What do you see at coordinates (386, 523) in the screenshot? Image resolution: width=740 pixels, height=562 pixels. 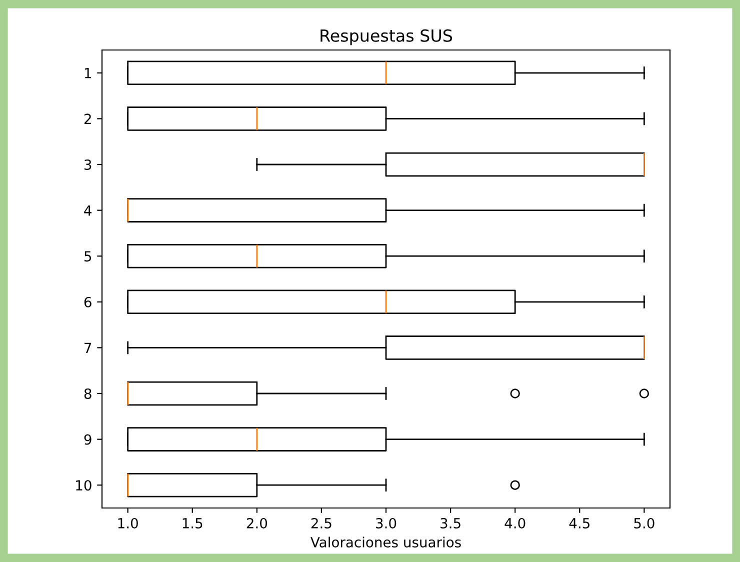 I see `x-tick-label: 3.0` at bounding box center [386, 523].